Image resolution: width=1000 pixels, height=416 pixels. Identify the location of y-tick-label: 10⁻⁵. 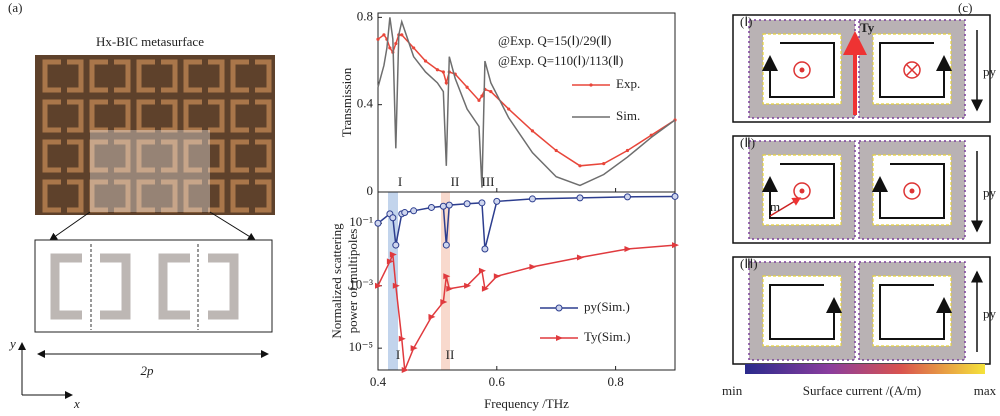
(361, 346).